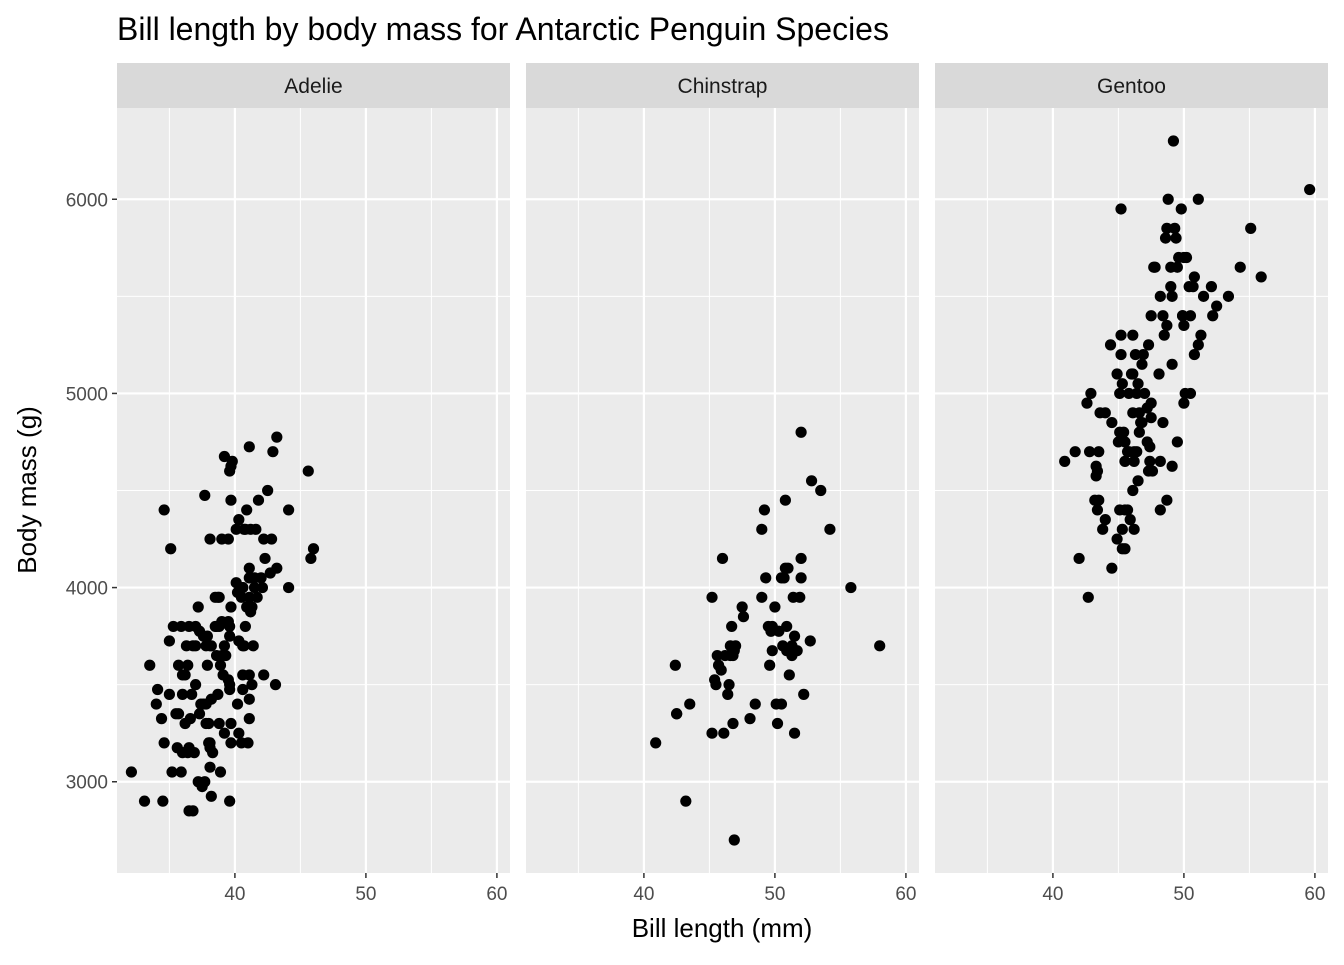  I want to click on strip-label-gentoo: Gentoo, so click(1131, 86).